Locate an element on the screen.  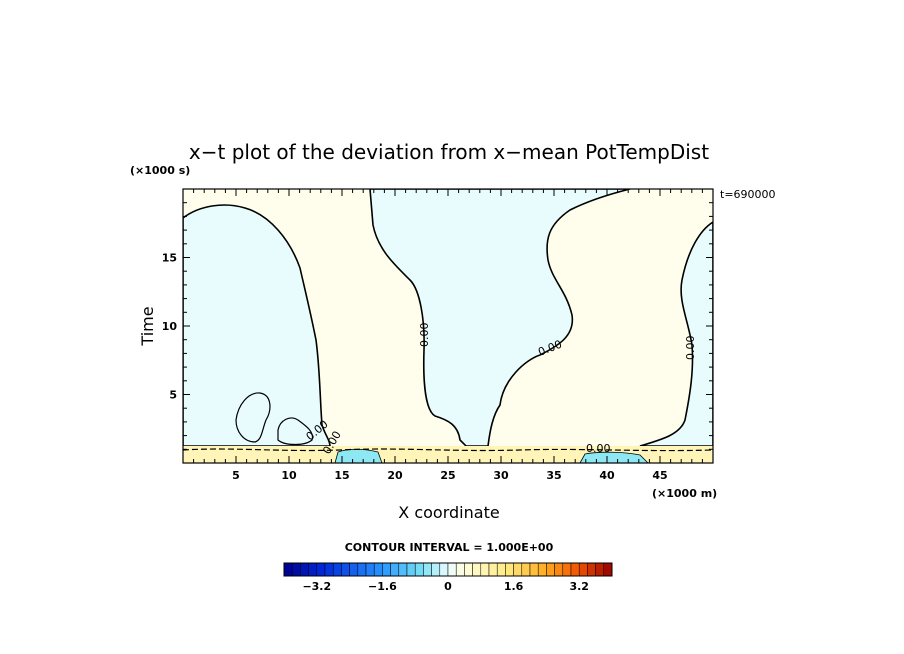
colorbar is located at coordinates (448, 569).